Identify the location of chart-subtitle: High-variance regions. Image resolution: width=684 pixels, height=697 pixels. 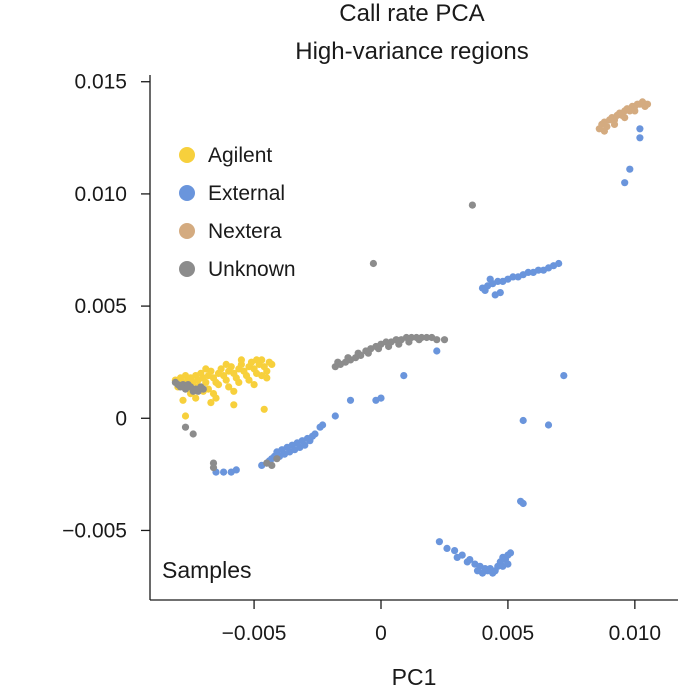
(412, 51).